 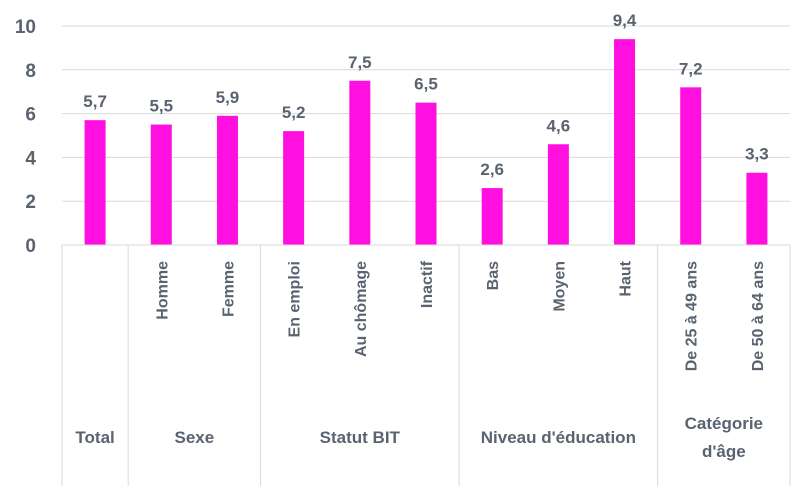 What do you see at coordinates (691, 68) in the screenshot?
I see `data-label: 7,2` at bounding box center [691, 68].